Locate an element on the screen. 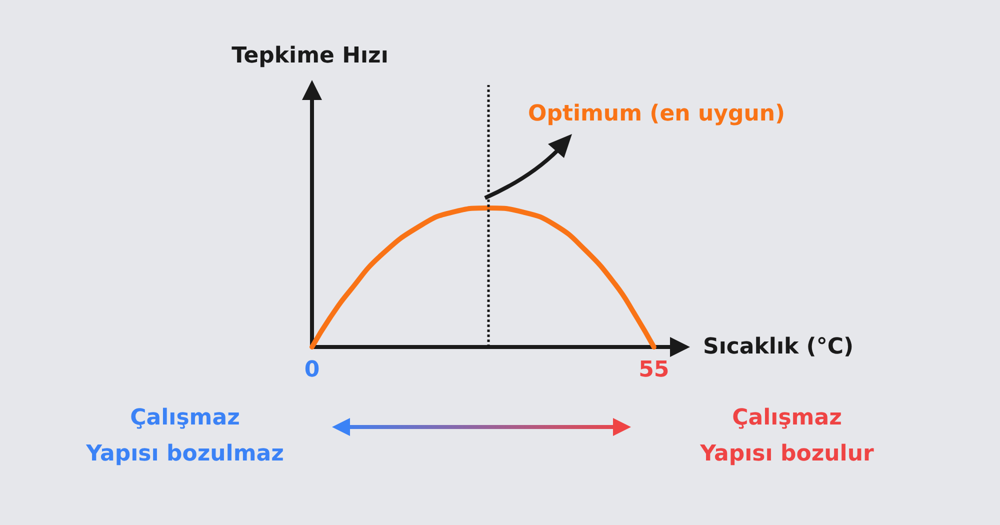 The height and width of the screenshot is (525, 1000). x-axis-title: Sıcaklık (°C) is located at coordinates (778, 347).